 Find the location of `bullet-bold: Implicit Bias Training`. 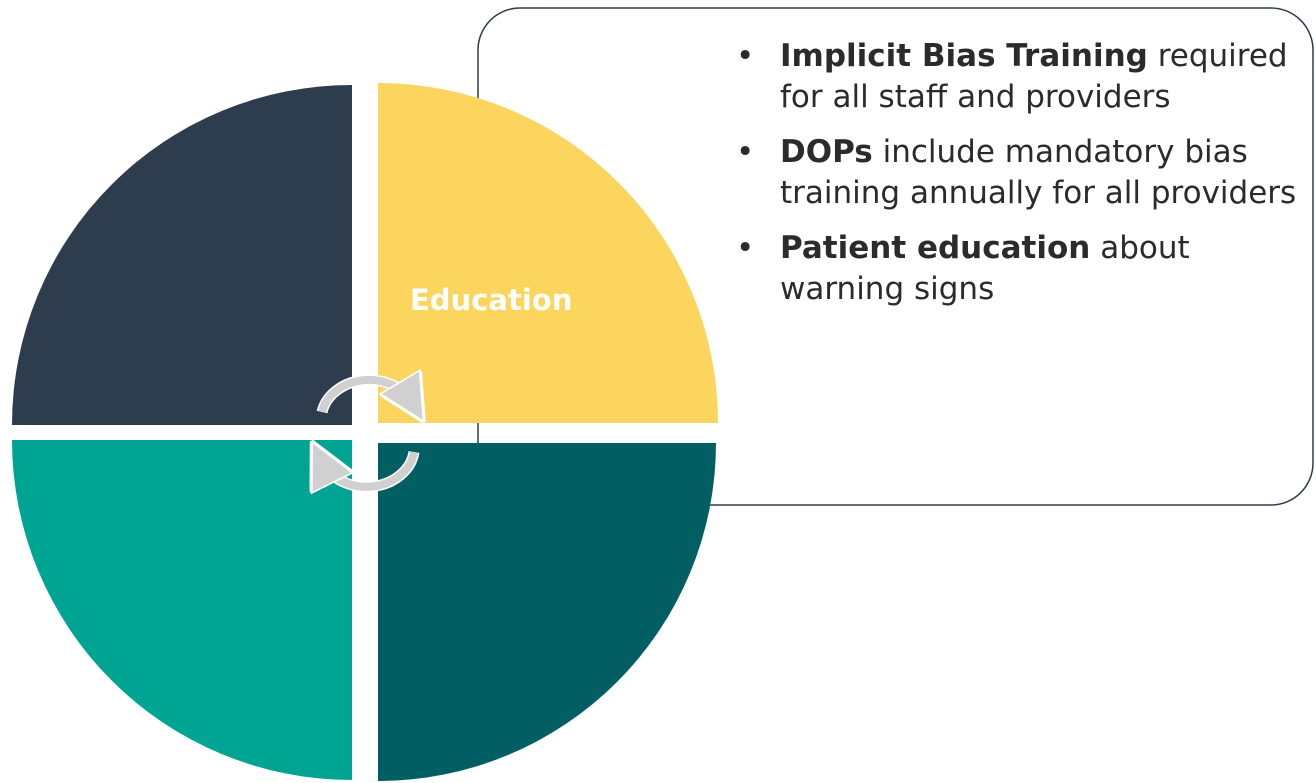

bullet-bold: Implicit Bias Training is located at coordinates (964, 56).